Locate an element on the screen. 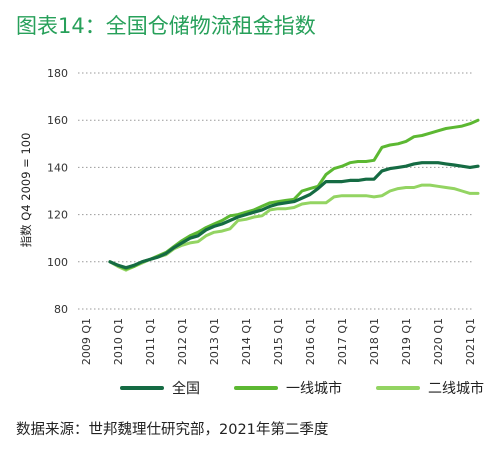 The width and height of the screenshot is (500, 454). y-axis-label: 指数 Q4 2009 = 100 is located at coordinates (26, 190).